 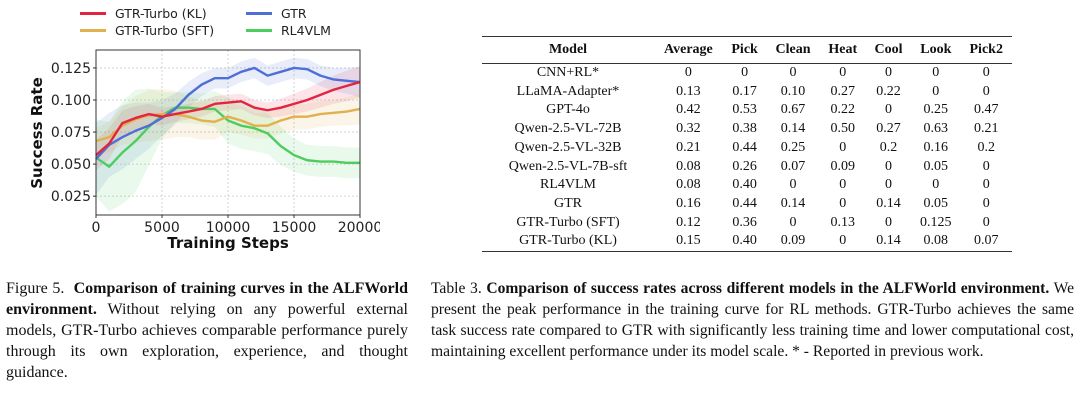 I want to click on score-cell: 0.2, so click(x=986, y=147).